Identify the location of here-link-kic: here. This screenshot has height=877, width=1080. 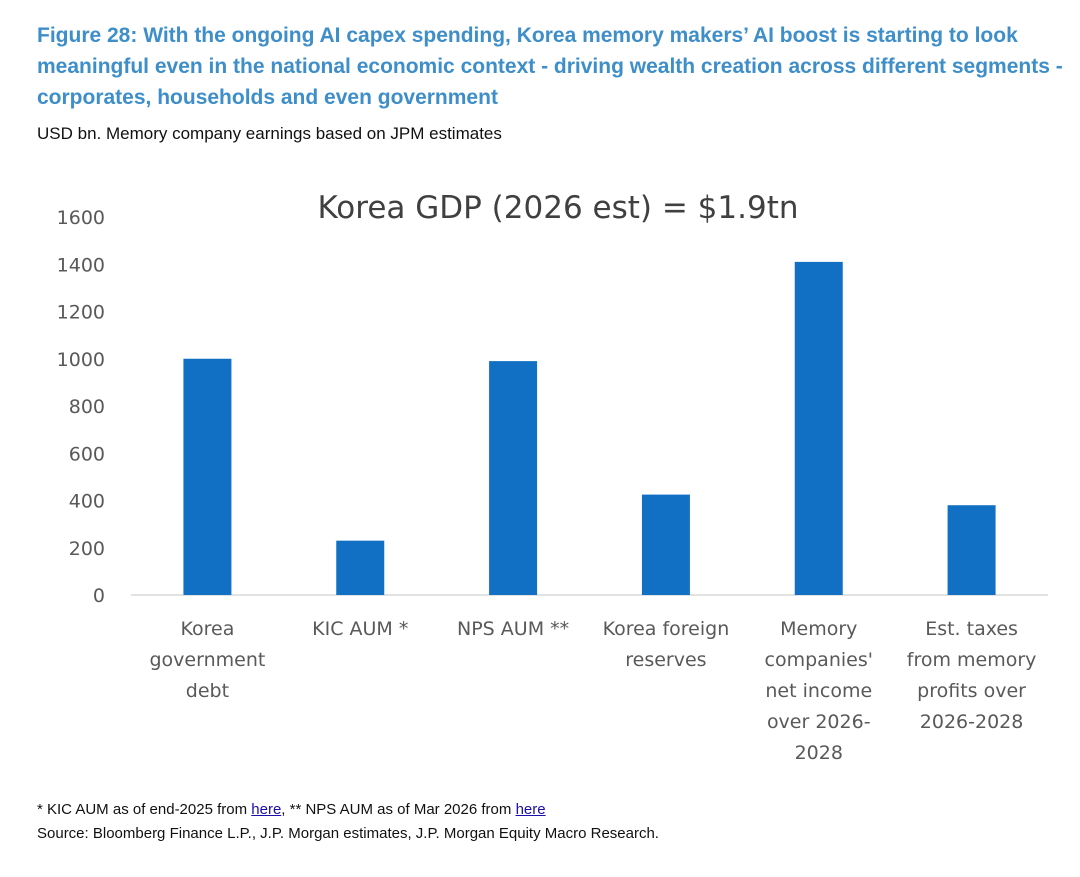
(266, 809).